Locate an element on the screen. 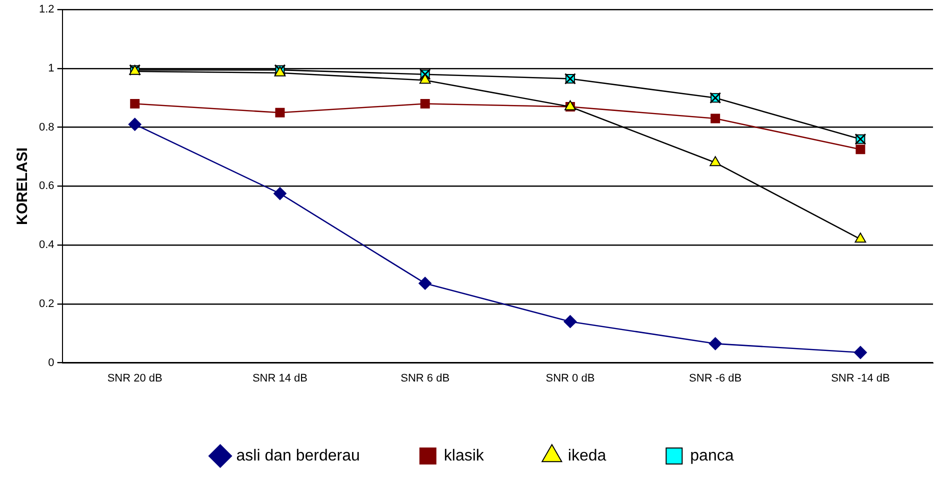 The height and width of the screenshot is (478, 940). x-tick-label: SNR 0 dB is located at coordinates (570, 378).